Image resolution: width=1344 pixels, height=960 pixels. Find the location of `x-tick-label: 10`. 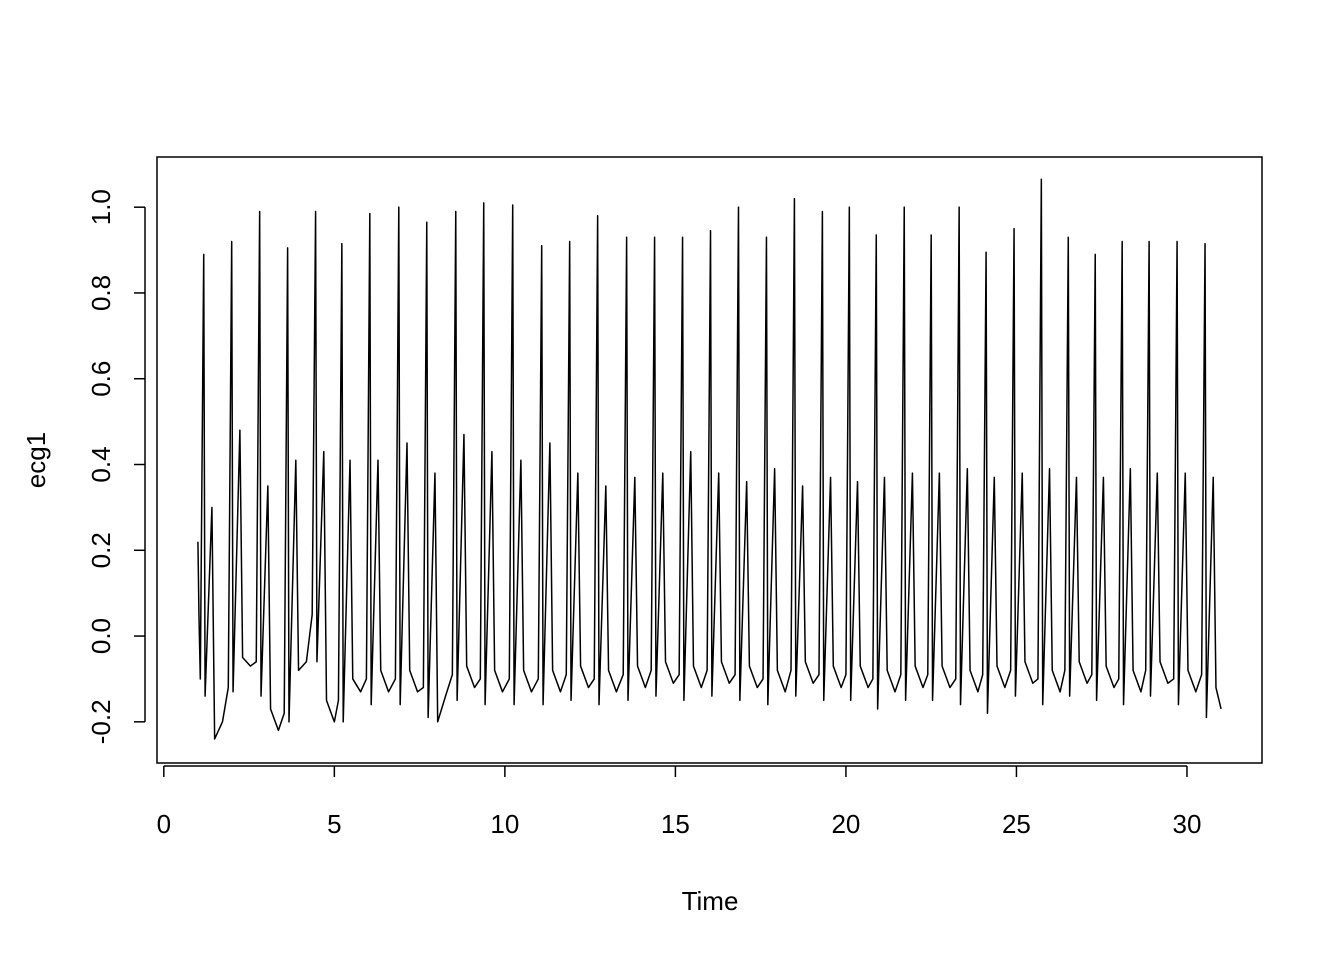

x-tick-label: 10 is located at coordinates (504, 824).